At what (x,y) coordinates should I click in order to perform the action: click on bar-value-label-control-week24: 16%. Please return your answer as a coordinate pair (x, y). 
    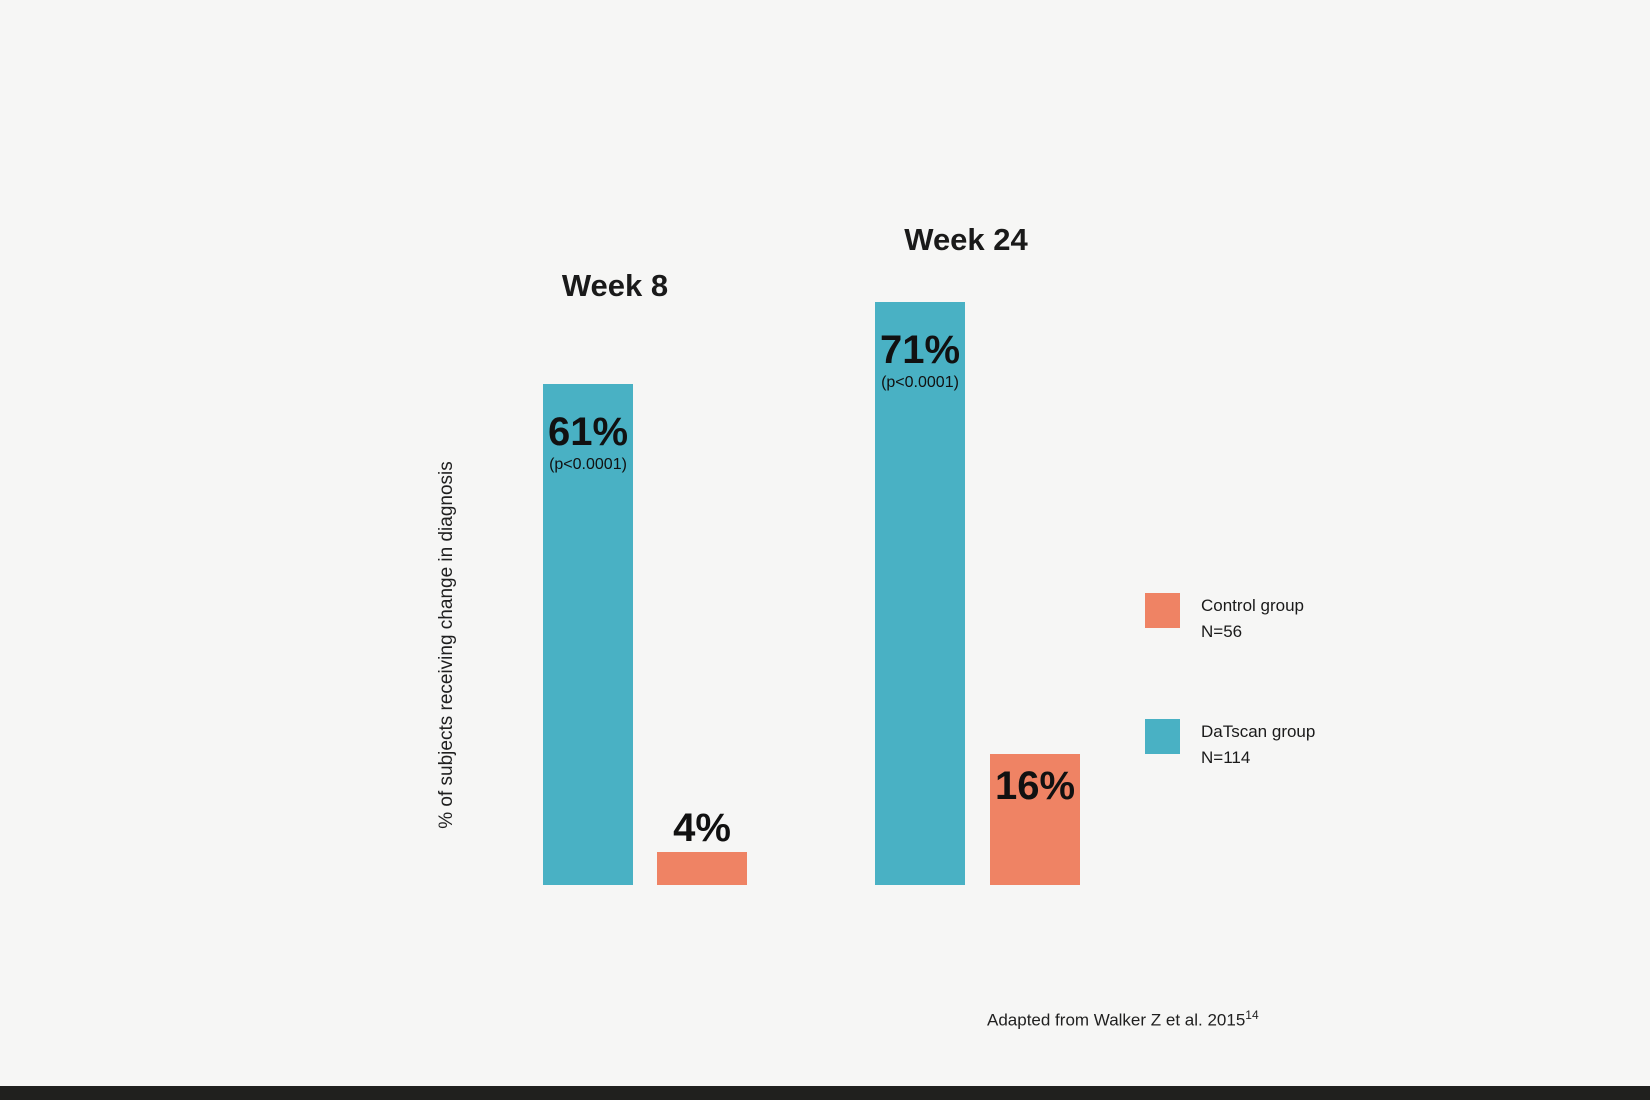
    Looking at the image, I should click on (1035, 786).